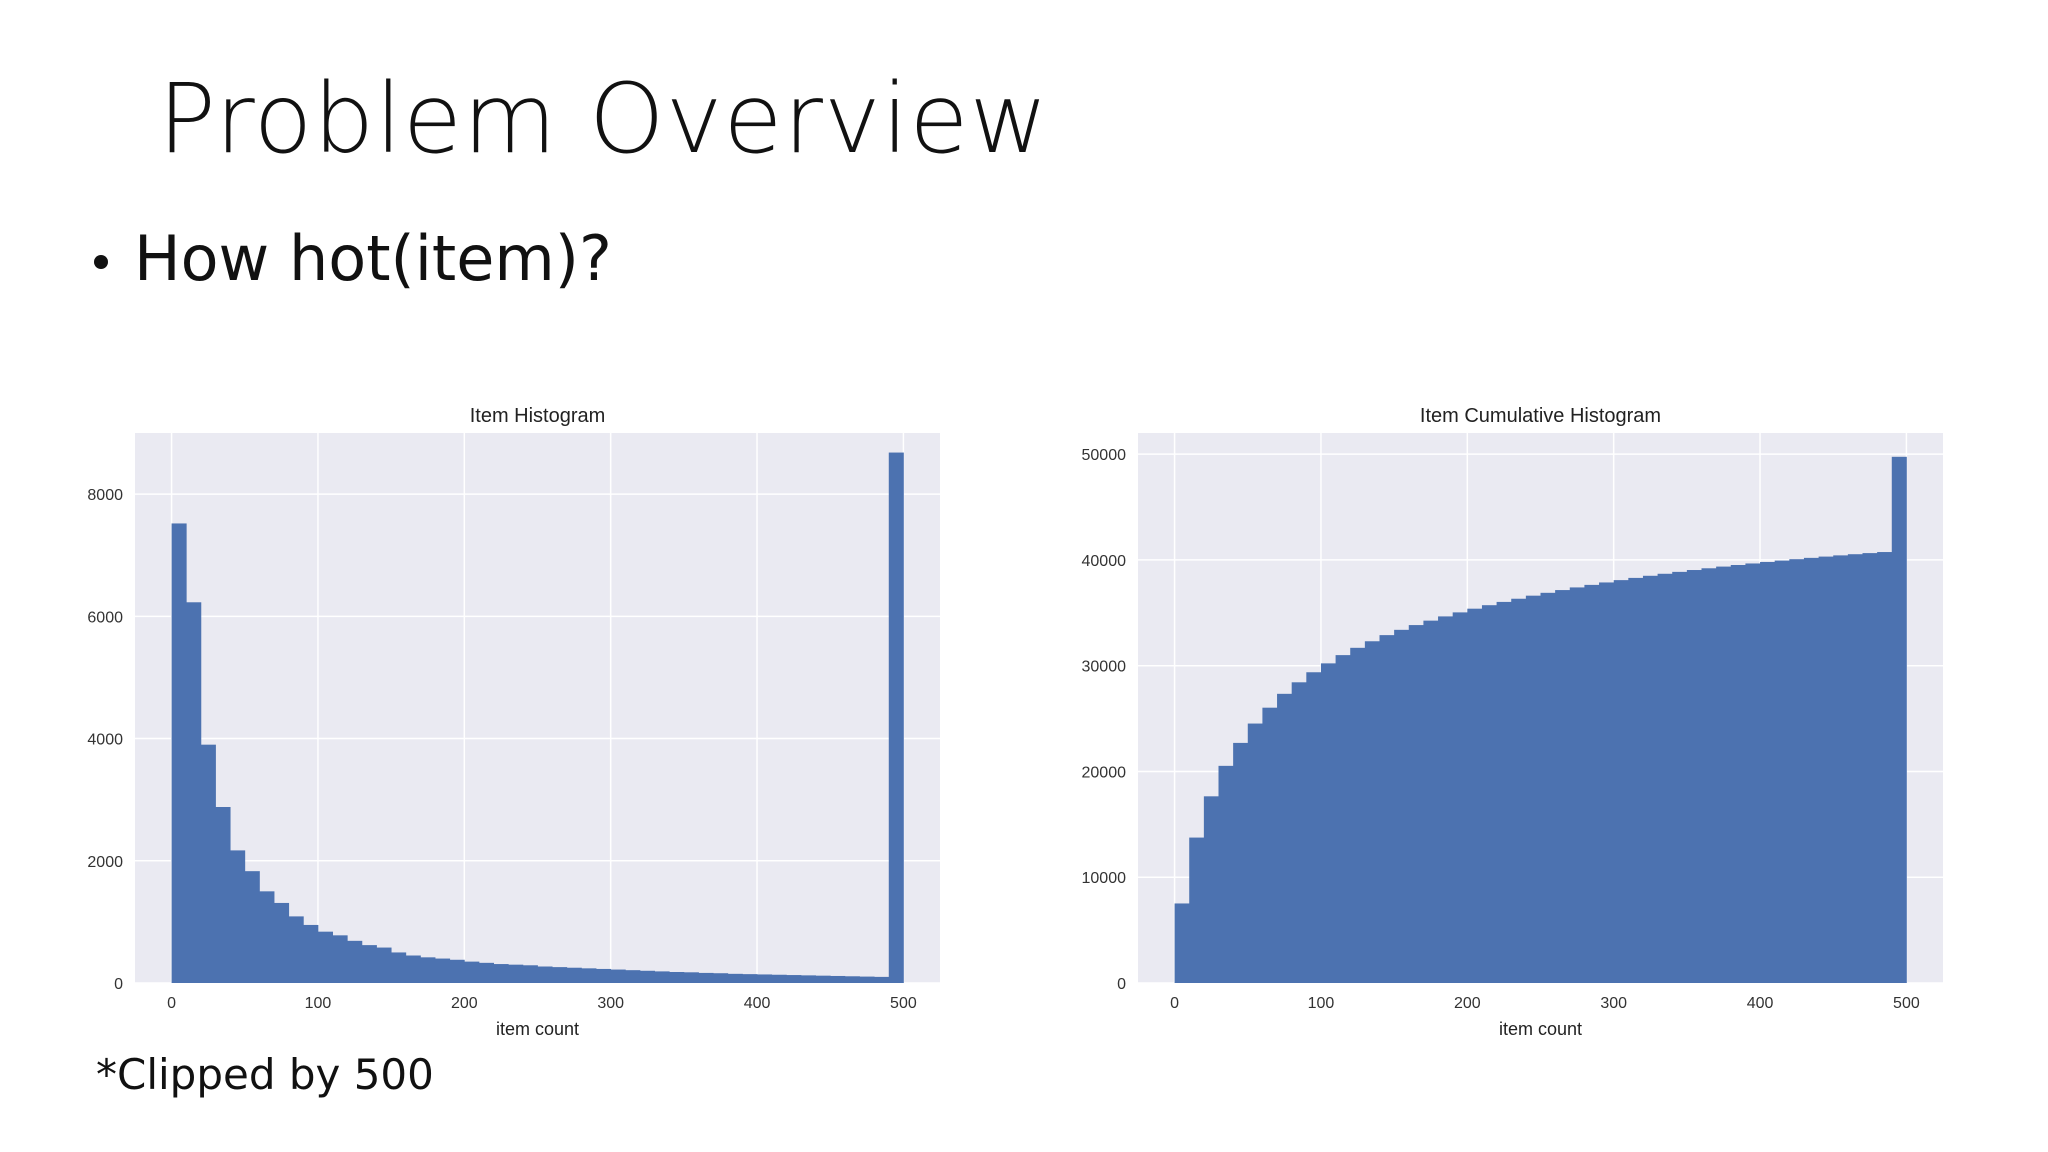 The height and width of the screenshot is (1152, 2048). Describe the element at coordinates (105, 495) in the screenshot. I see `y-tick-label: 8000` at that location.